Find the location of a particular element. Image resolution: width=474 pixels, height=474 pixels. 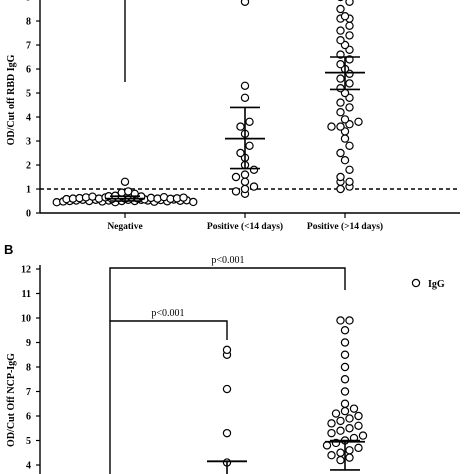

panel-b-y-tick-label: 6 is located at coordinates (28, 417).